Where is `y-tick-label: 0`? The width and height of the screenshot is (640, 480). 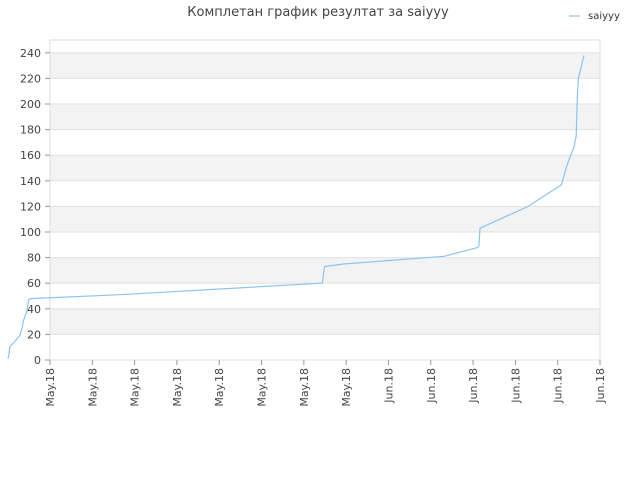 y-tick-label: 0 is located at coordinates (37, 360).